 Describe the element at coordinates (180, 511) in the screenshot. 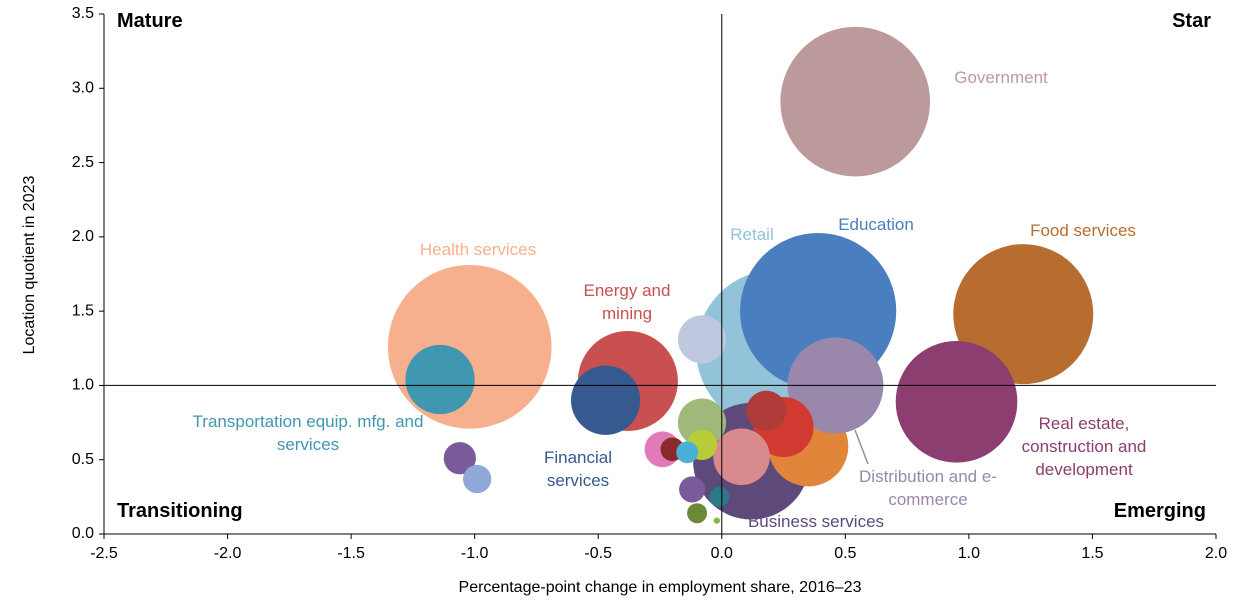

I see `quadrant-label: Transitioning` at that location.